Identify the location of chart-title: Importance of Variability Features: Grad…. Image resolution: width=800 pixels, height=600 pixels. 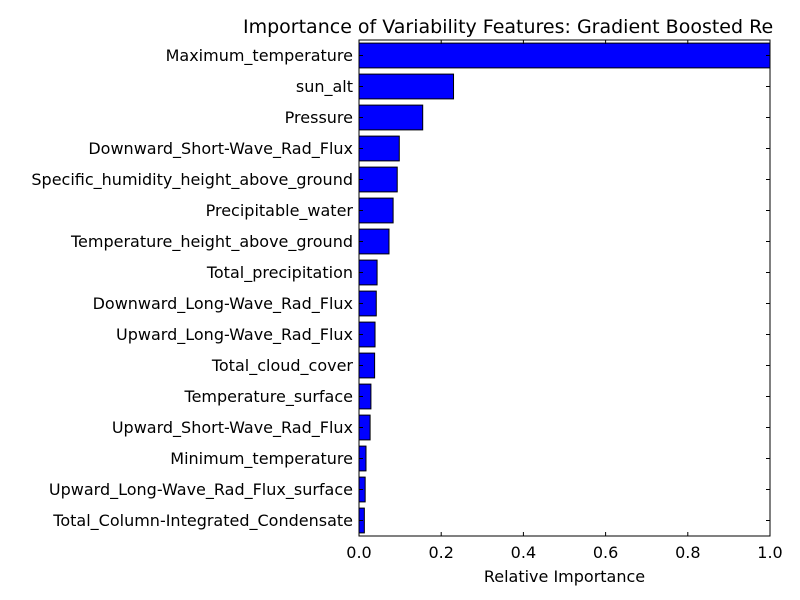
(508, 27).